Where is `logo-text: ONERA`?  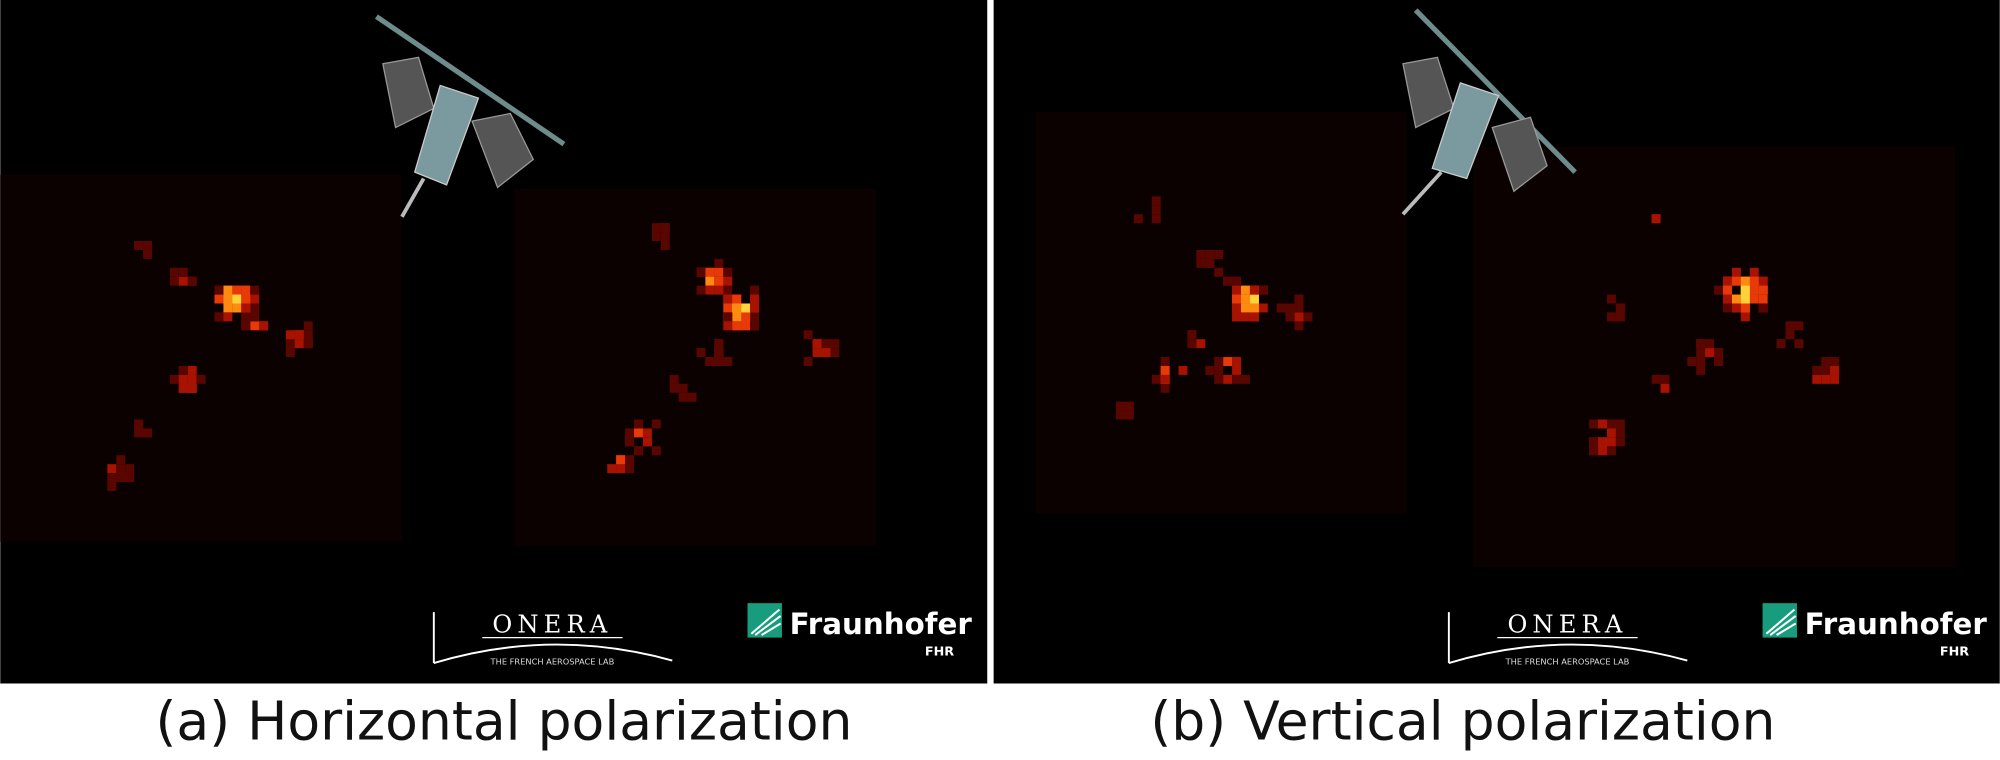 logo-text: ONERA is located at coordinates (552, 624).